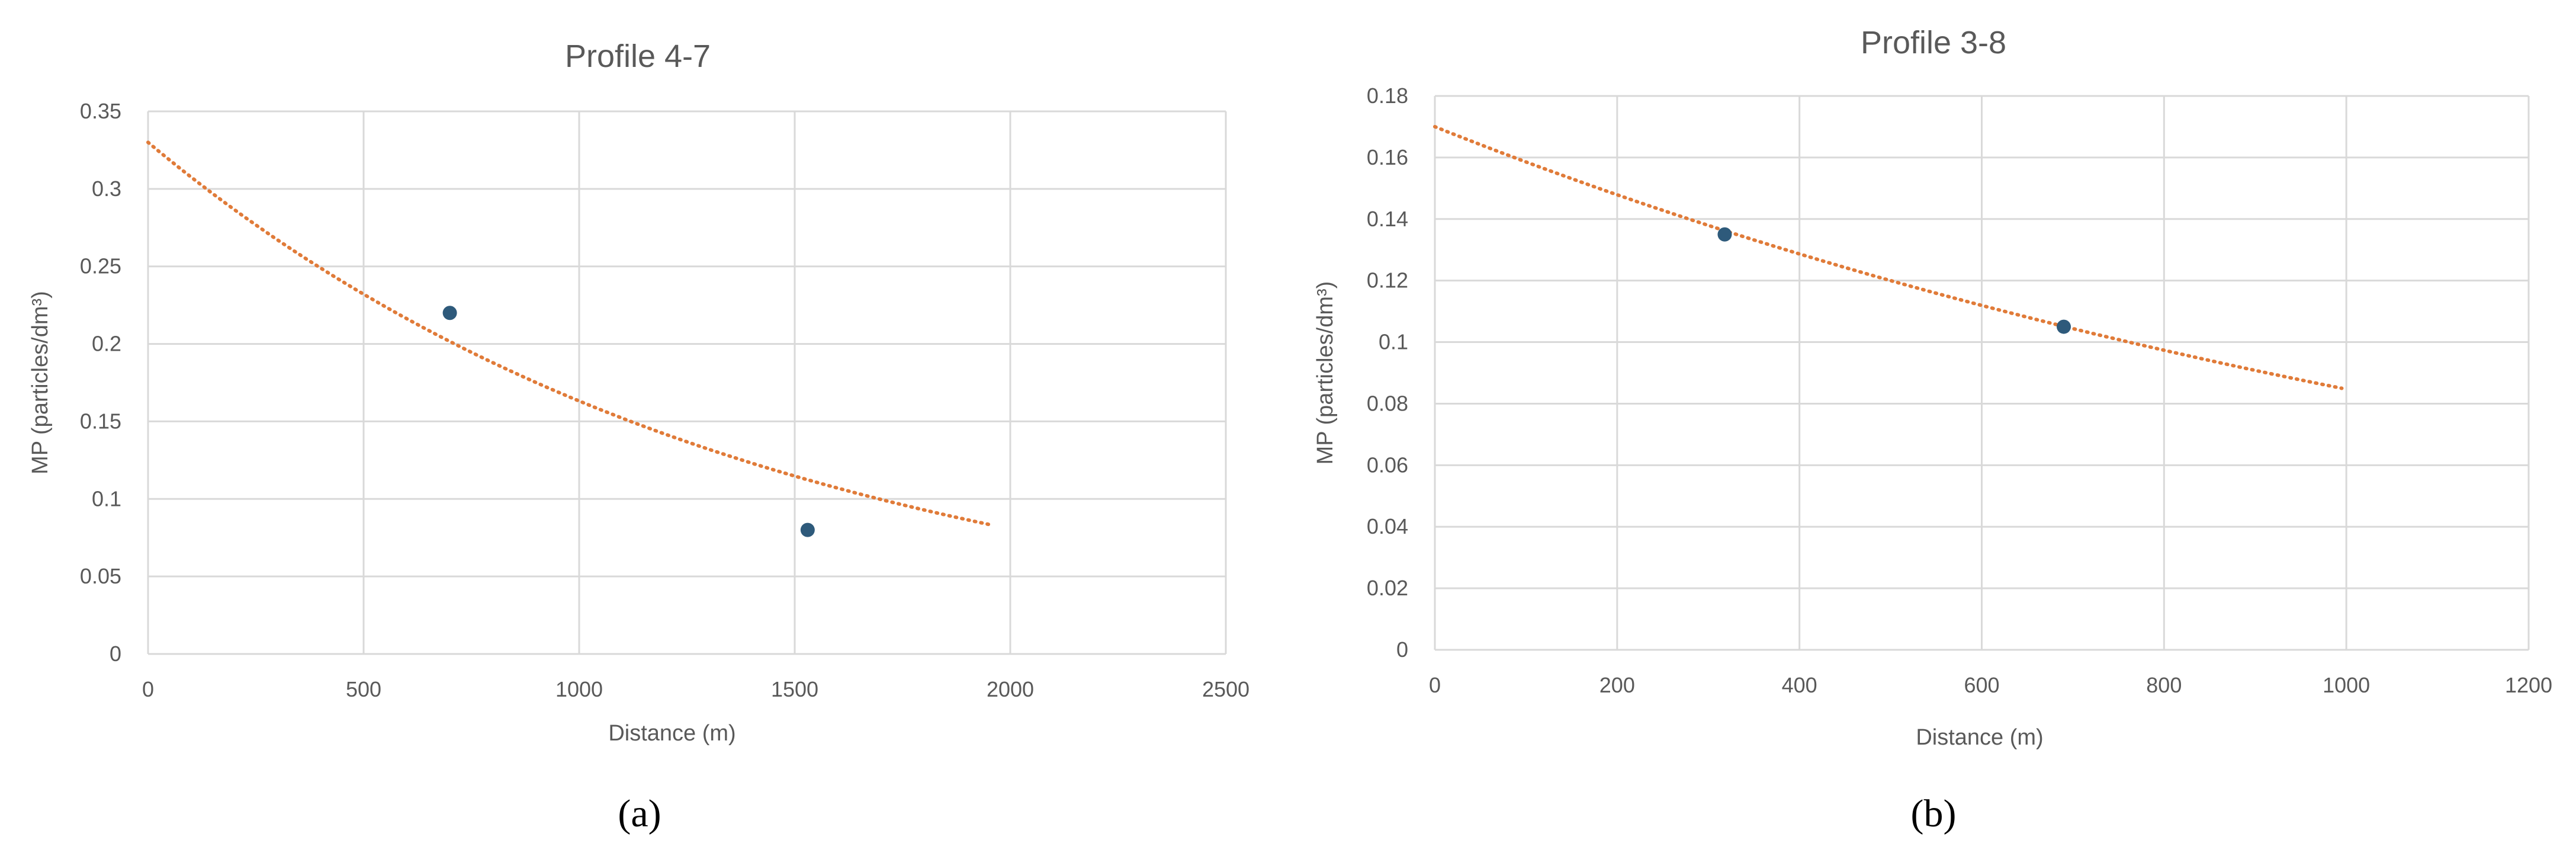  I want to click on chart-title: Profile 3-8, so click(1933, 42).